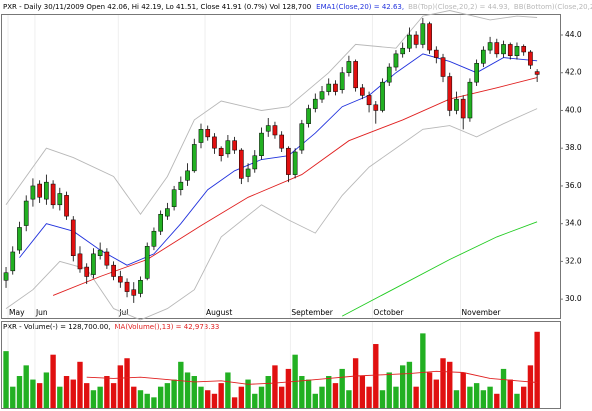 The height and width of the screenshot is (411, 592). What do you see at coordinates (573, 260) in the screenshot?
I see `y-tick-label: 32.0` at bounding box center [573, 260].